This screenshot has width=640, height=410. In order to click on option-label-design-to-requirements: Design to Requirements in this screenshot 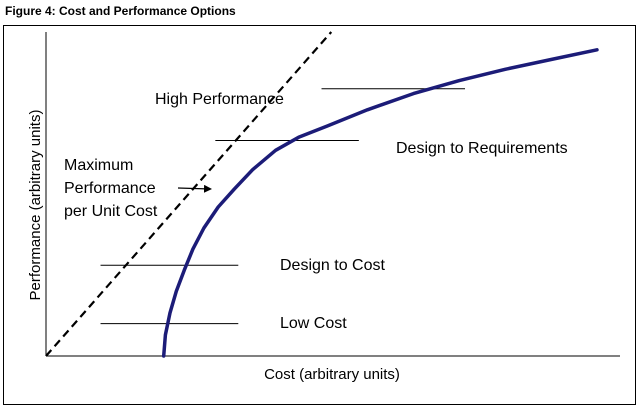, I will do `click(482, 148)`.